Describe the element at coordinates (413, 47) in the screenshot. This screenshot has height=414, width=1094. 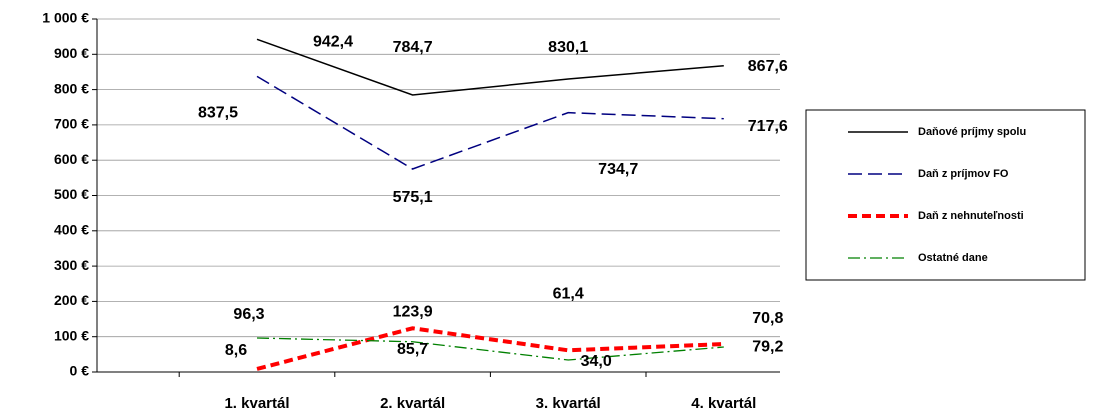
I see `data-label: 784,7` at that location.